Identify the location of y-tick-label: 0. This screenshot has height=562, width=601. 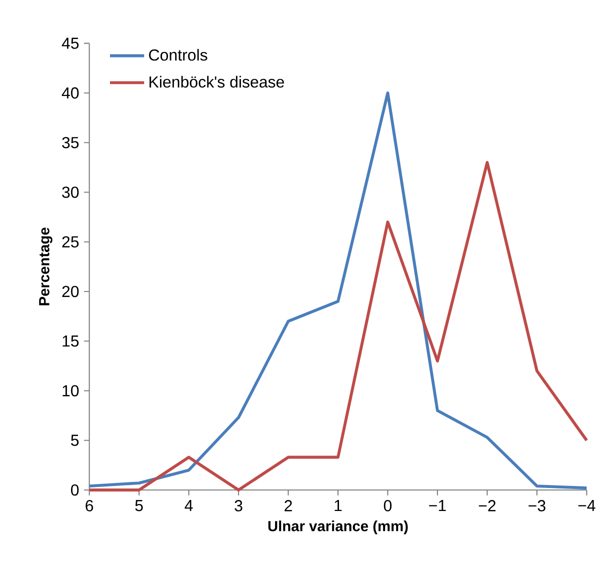
(75, 490).